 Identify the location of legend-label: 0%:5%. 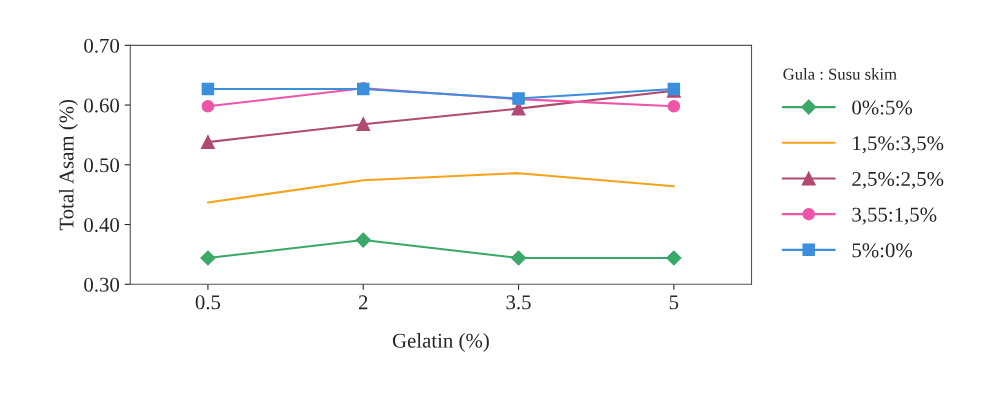
(882, 107).